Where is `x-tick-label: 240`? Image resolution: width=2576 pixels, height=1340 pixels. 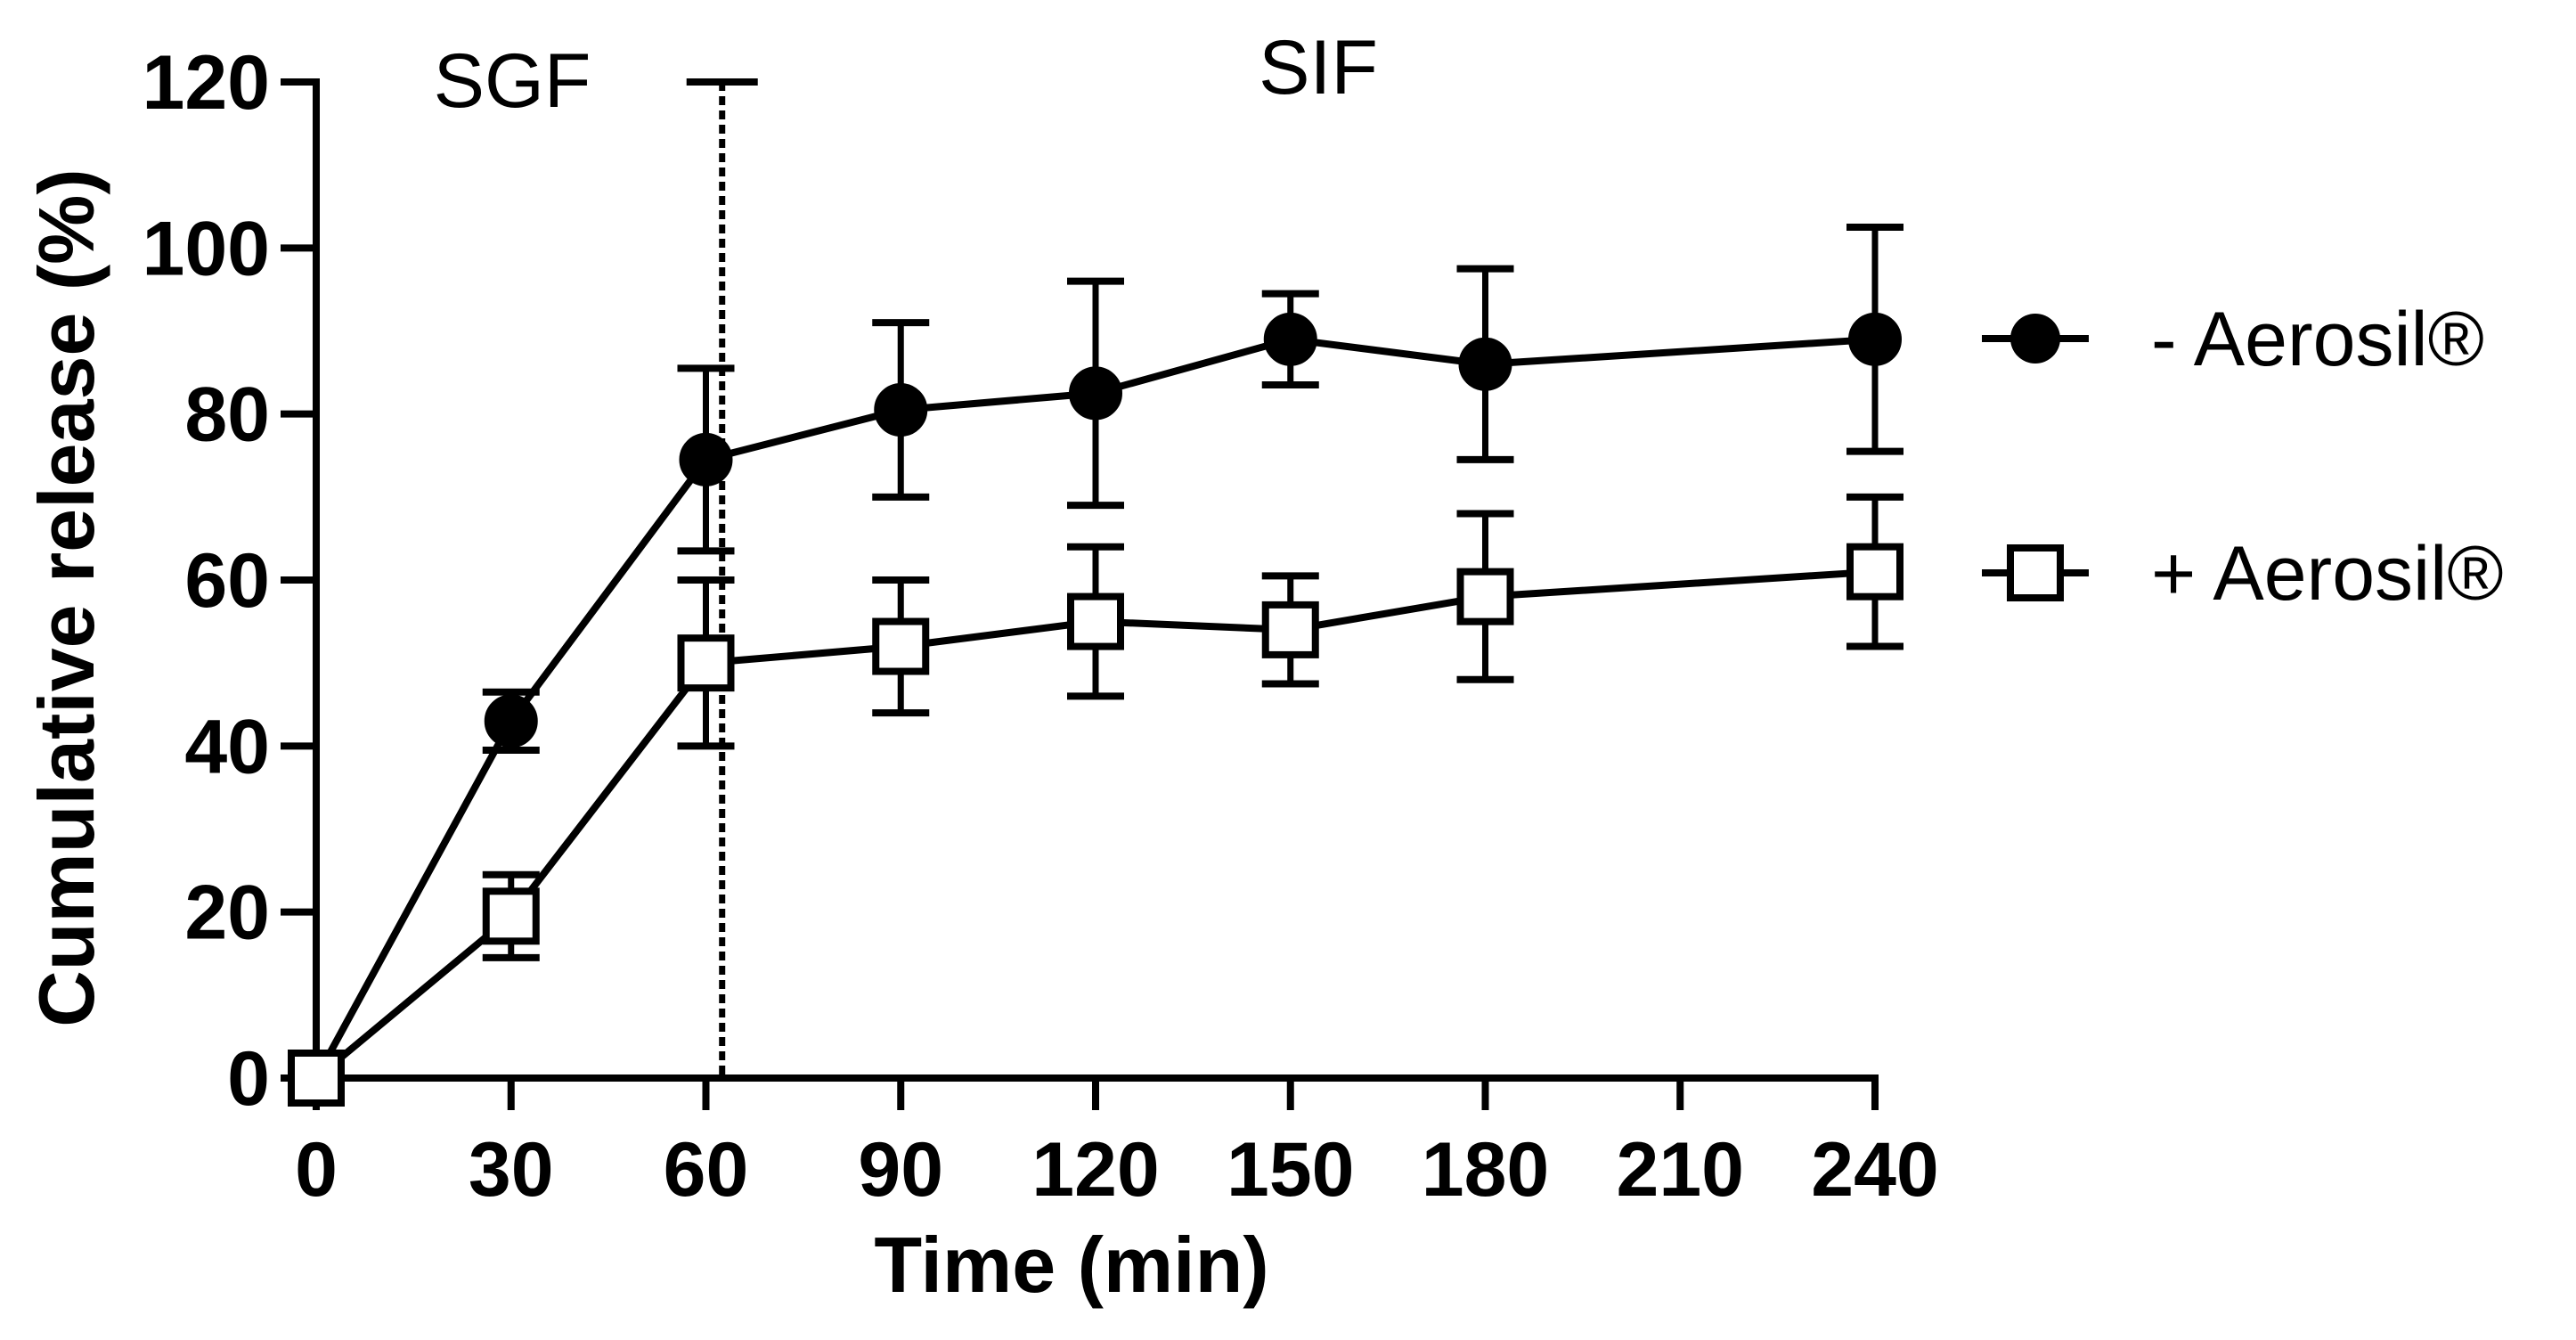 x-tick-label: 240 is located at coordinates (1875, 1170).